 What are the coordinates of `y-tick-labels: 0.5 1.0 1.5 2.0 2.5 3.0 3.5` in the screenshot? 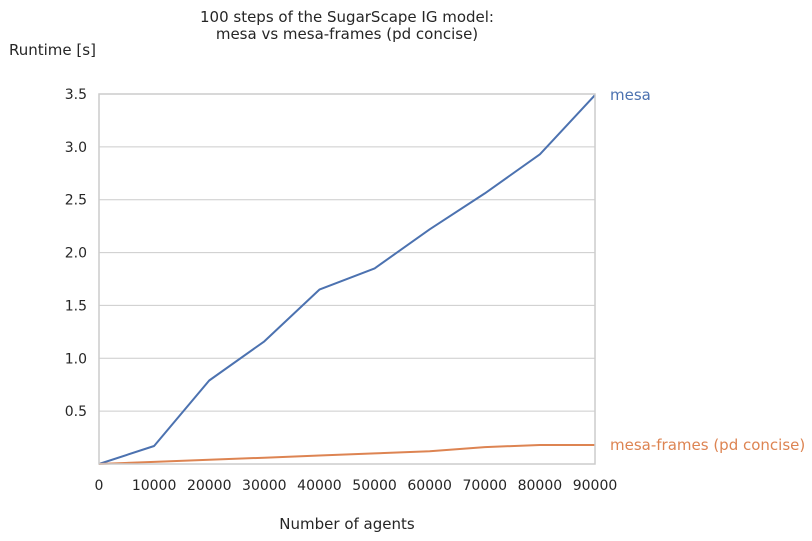 It's located at (76, 253).